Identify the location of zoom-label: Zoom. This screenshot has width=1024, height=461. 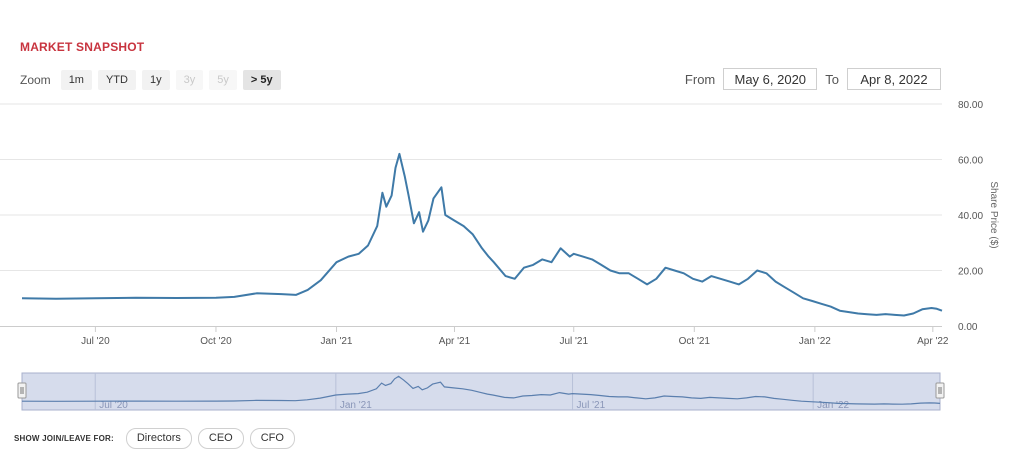
(35, 80).